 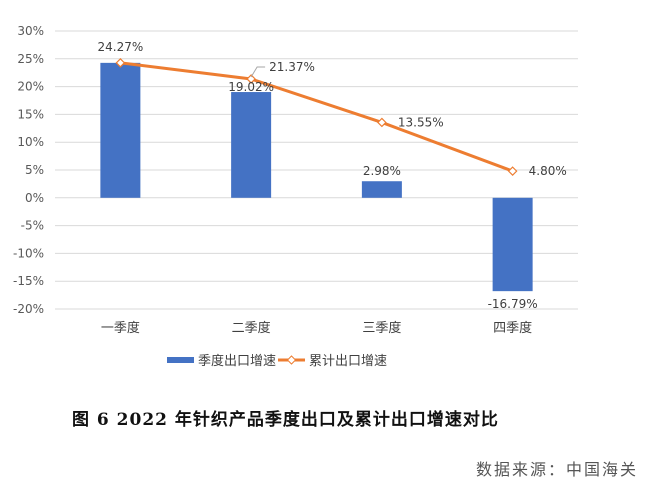 What do you see at coordinates (556, 469) in the screenshot?
I see `data-source: 数据来源：中国海关` at bounding box center [556, 469].